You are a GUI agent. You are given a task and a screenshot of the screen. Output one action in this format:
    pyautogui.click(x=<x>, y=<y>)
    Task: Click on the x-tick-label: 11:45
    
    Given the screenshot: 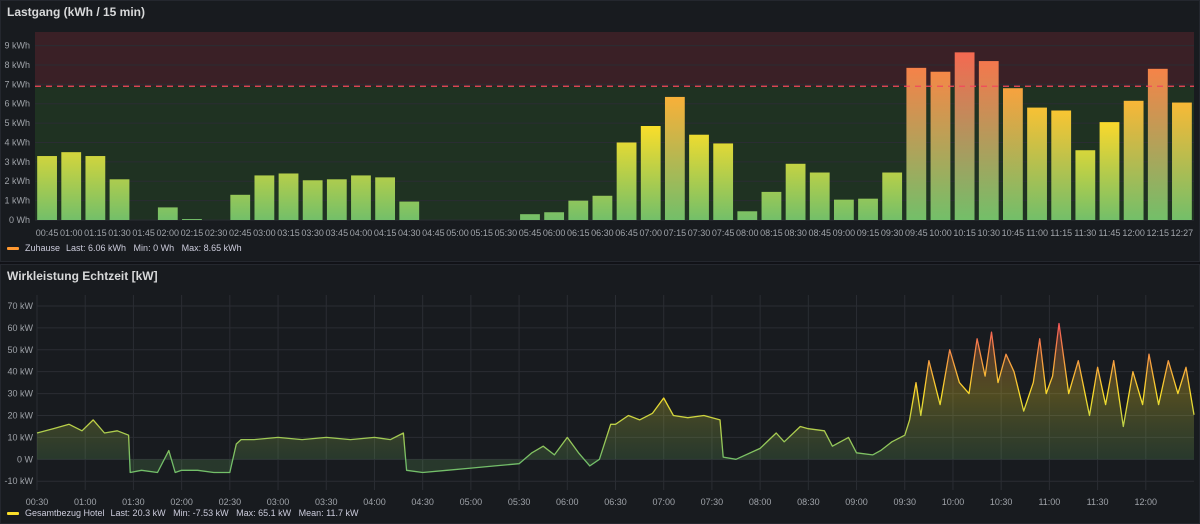 What is the action you would take?
    pyautogui.click(x=1110, y=233)
    